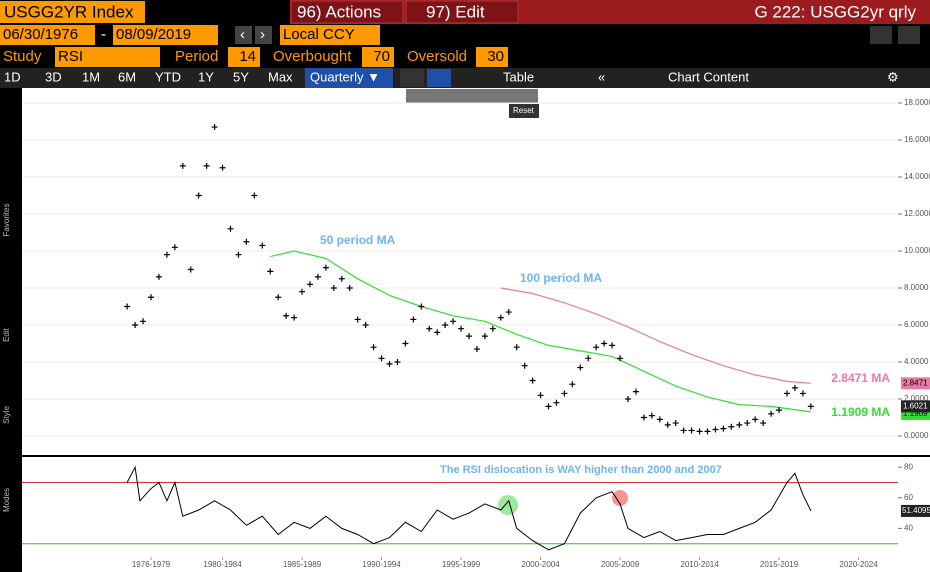 The image size is (930, 572). What do you see at coordinates (280, 76) in the screenshot?
I see `range-button: Max` at bounding box center [280, 76].